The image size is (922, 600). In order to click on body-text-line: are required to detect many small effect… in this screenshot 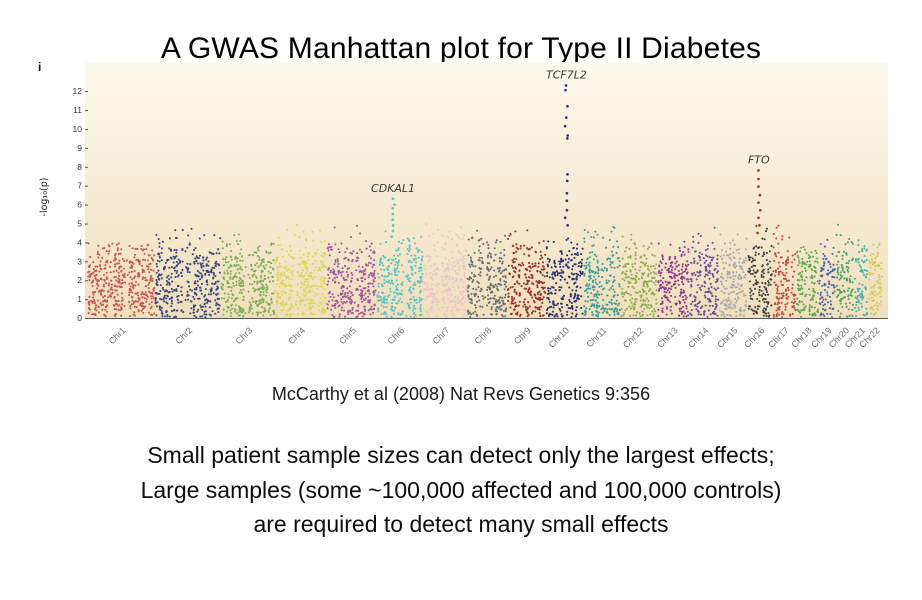, I will do `click(461, 524)`.